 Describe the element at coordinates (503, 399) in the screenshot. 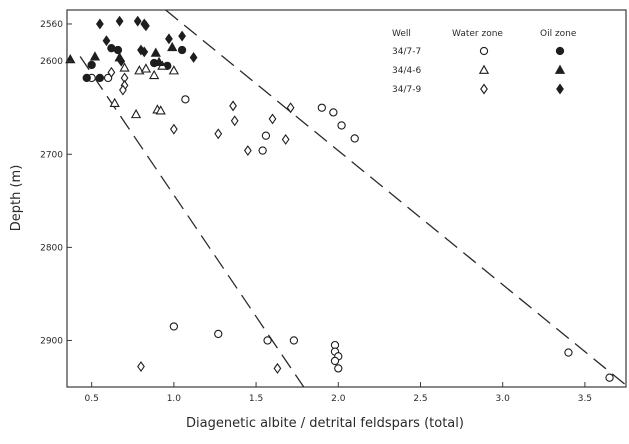

I see `x-tick-label: 3.0` at that location.